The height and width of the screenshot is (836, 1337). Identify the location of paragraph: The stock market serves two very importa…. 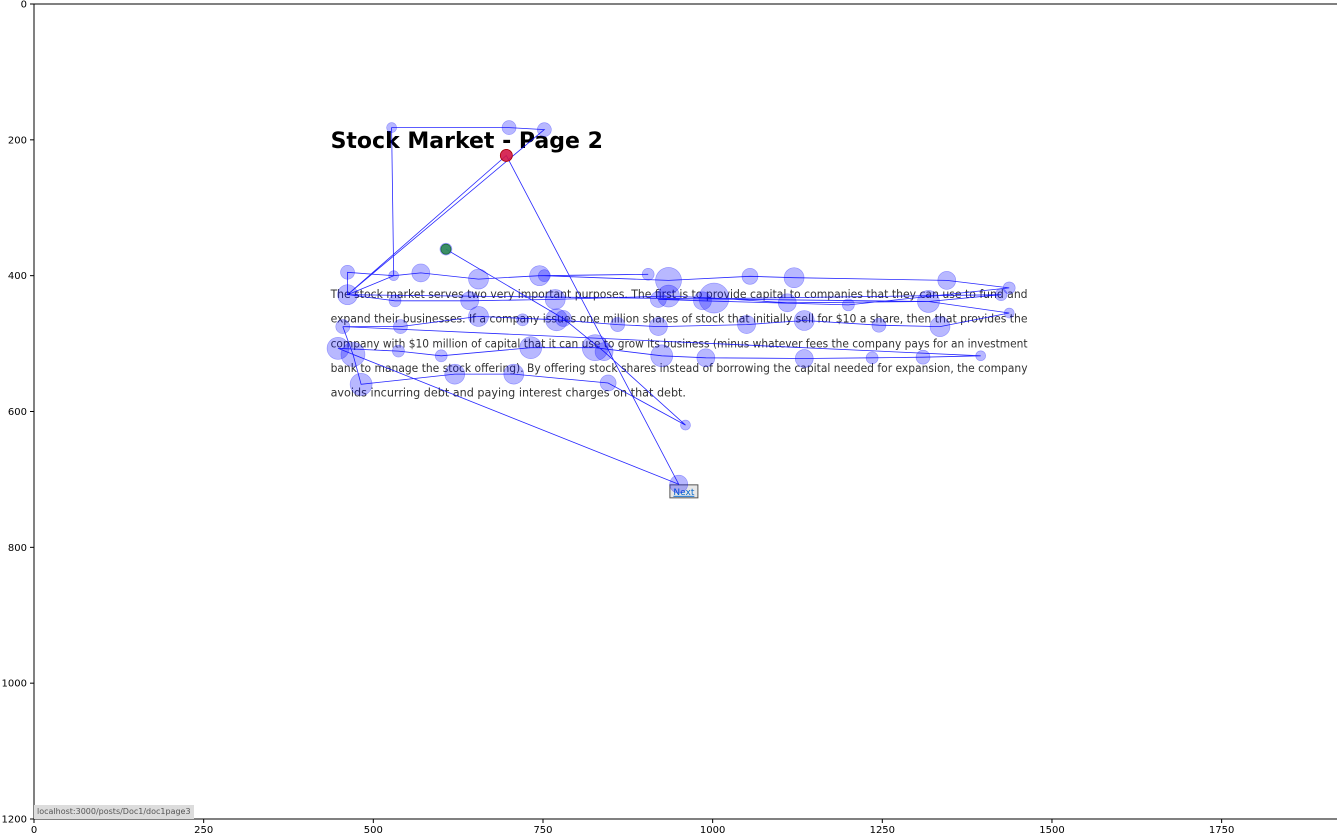
(679, 343).